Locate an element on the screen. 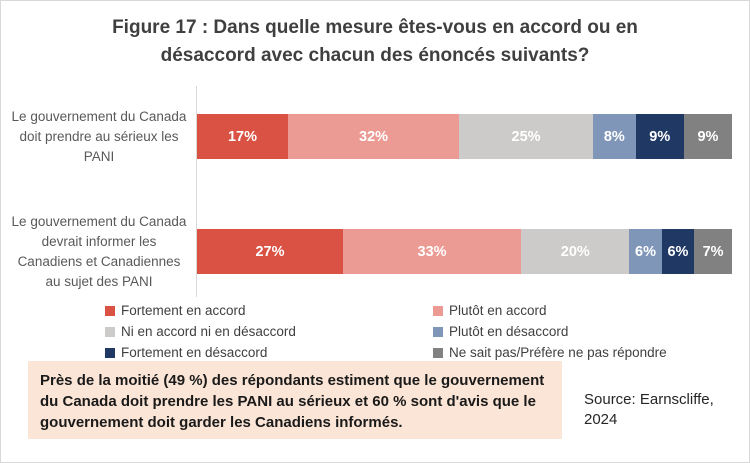  data-label: 8% is located at coordinates (614, 136).